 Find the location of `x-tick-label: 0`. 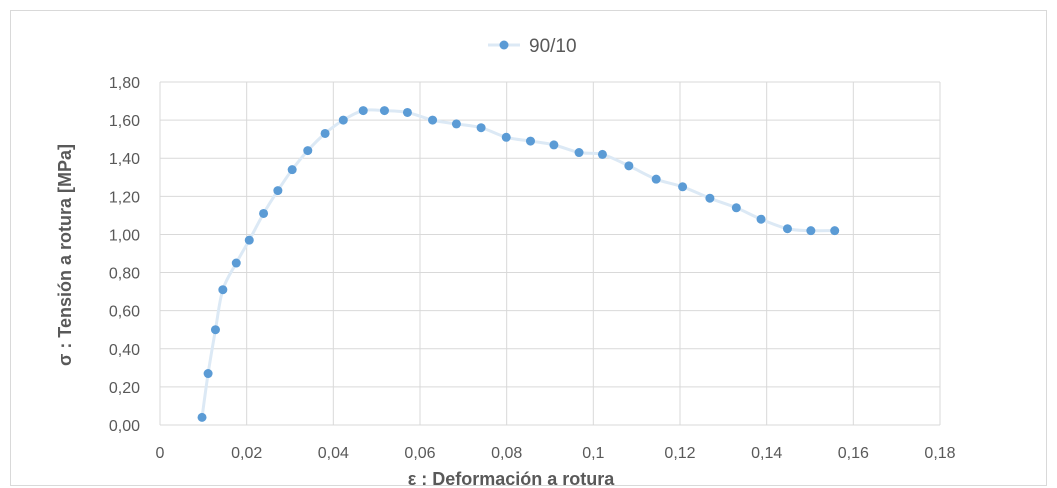

x-tick-label: 0 is located at coordinates (160, 453).